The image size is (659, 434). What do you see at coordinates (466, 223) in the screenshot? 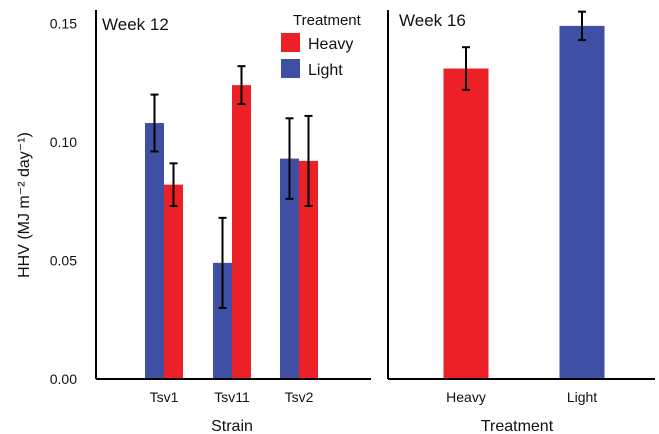
I see `bar-heavy` at bounding box center [466, 223].